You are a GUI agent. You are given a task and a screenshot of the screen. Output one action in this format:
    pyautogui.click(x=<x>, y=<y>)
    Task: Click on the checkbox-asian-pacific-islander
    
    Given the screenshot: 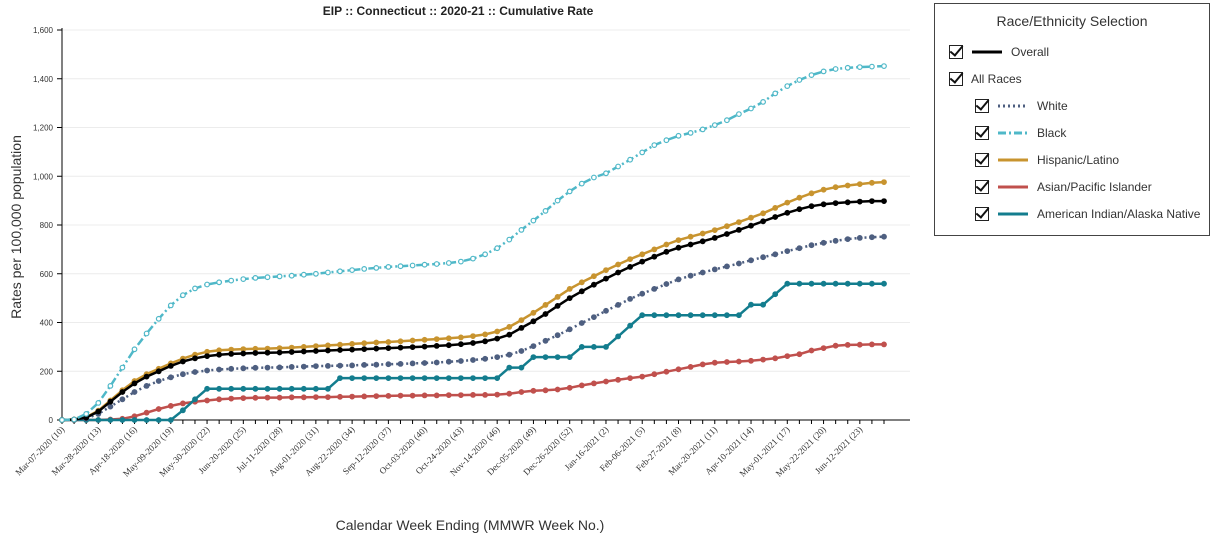 What is the action you would take?
    pyautogui.click(x=982, y=187)
    